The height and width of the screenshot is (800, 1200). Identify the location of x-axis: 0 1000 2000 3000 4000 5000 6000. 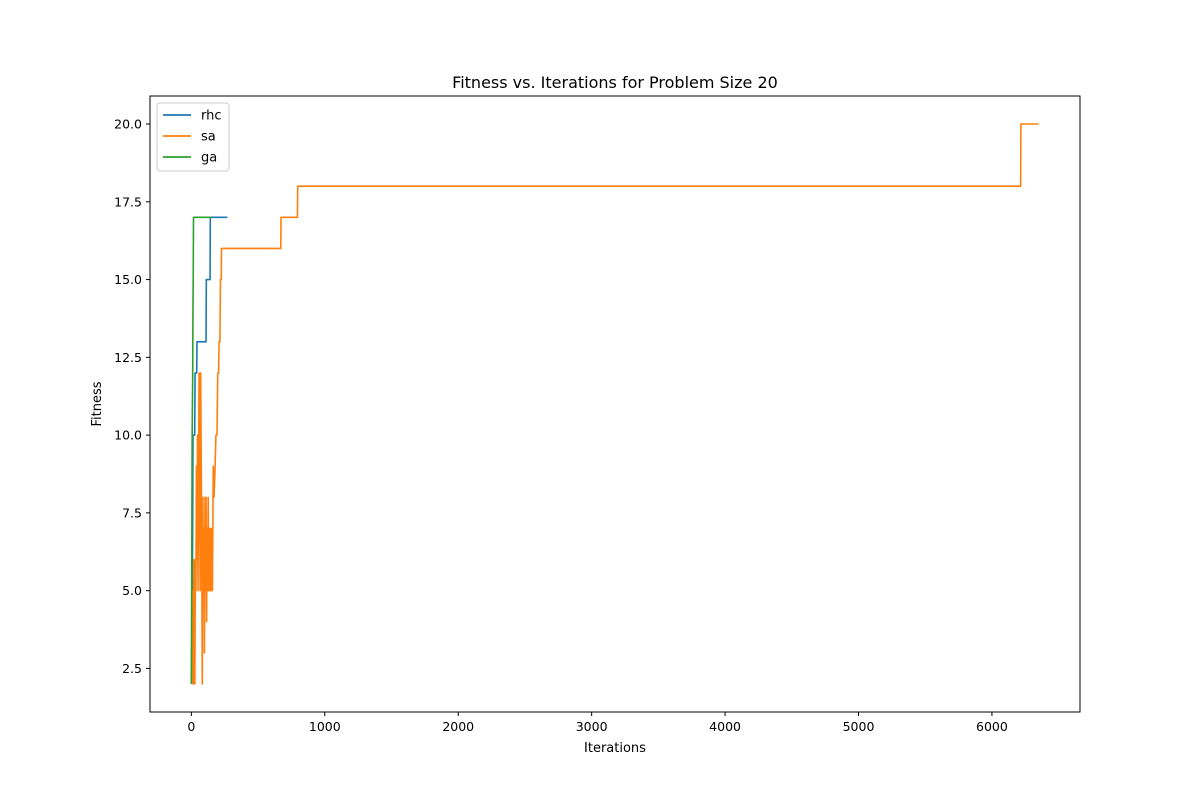
(597, 723).